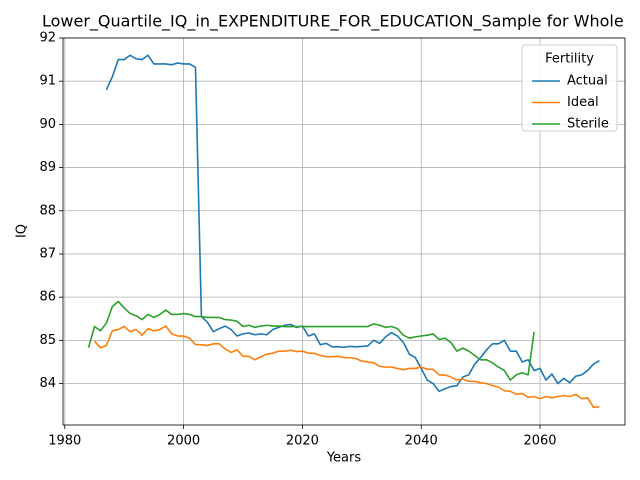  What do you see at coordinates (588, 124) in the screenshot?
I see `legend-label: Sterile` at bounding box center [588, 124].